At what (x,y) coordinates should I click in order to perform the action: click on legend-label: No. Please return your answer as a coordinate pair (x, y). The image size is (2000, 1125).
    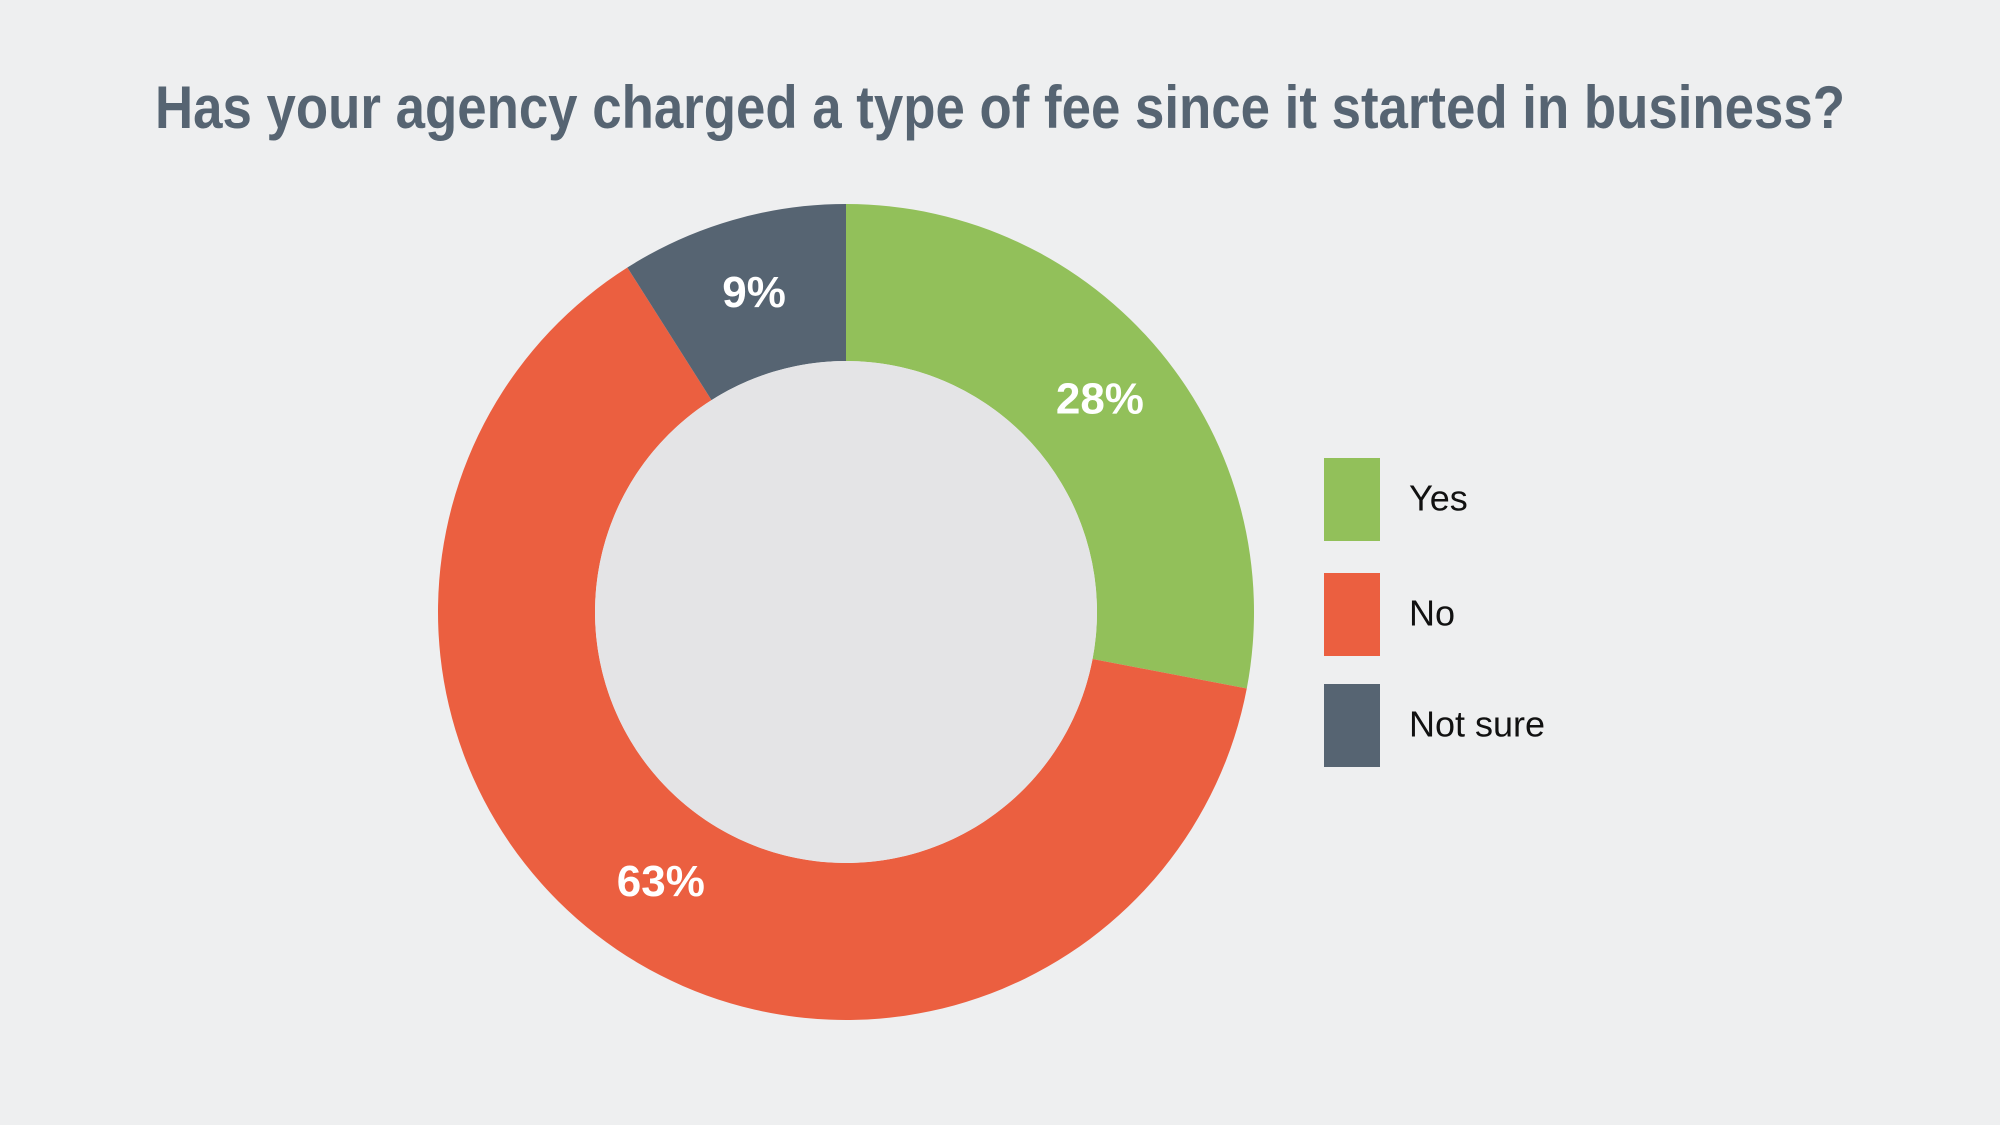
    Looking at the image, I should click on (1432, 613).